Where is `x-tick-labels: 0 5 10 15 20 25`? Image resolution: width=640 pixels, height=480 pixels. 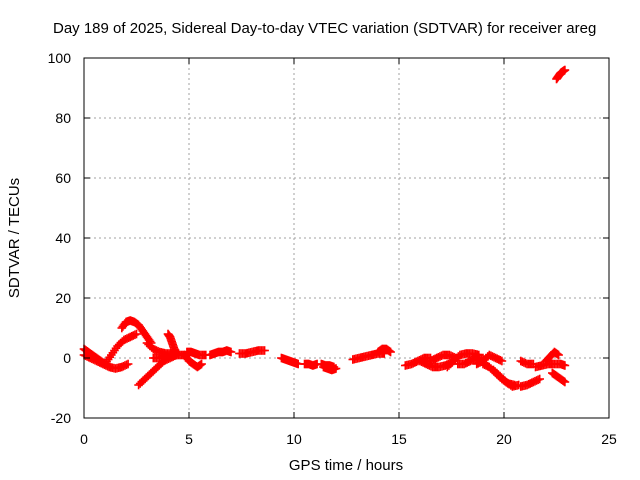 x-tick-labels: 0 5 10 15 20 25 is located at coordinates (348, 439).